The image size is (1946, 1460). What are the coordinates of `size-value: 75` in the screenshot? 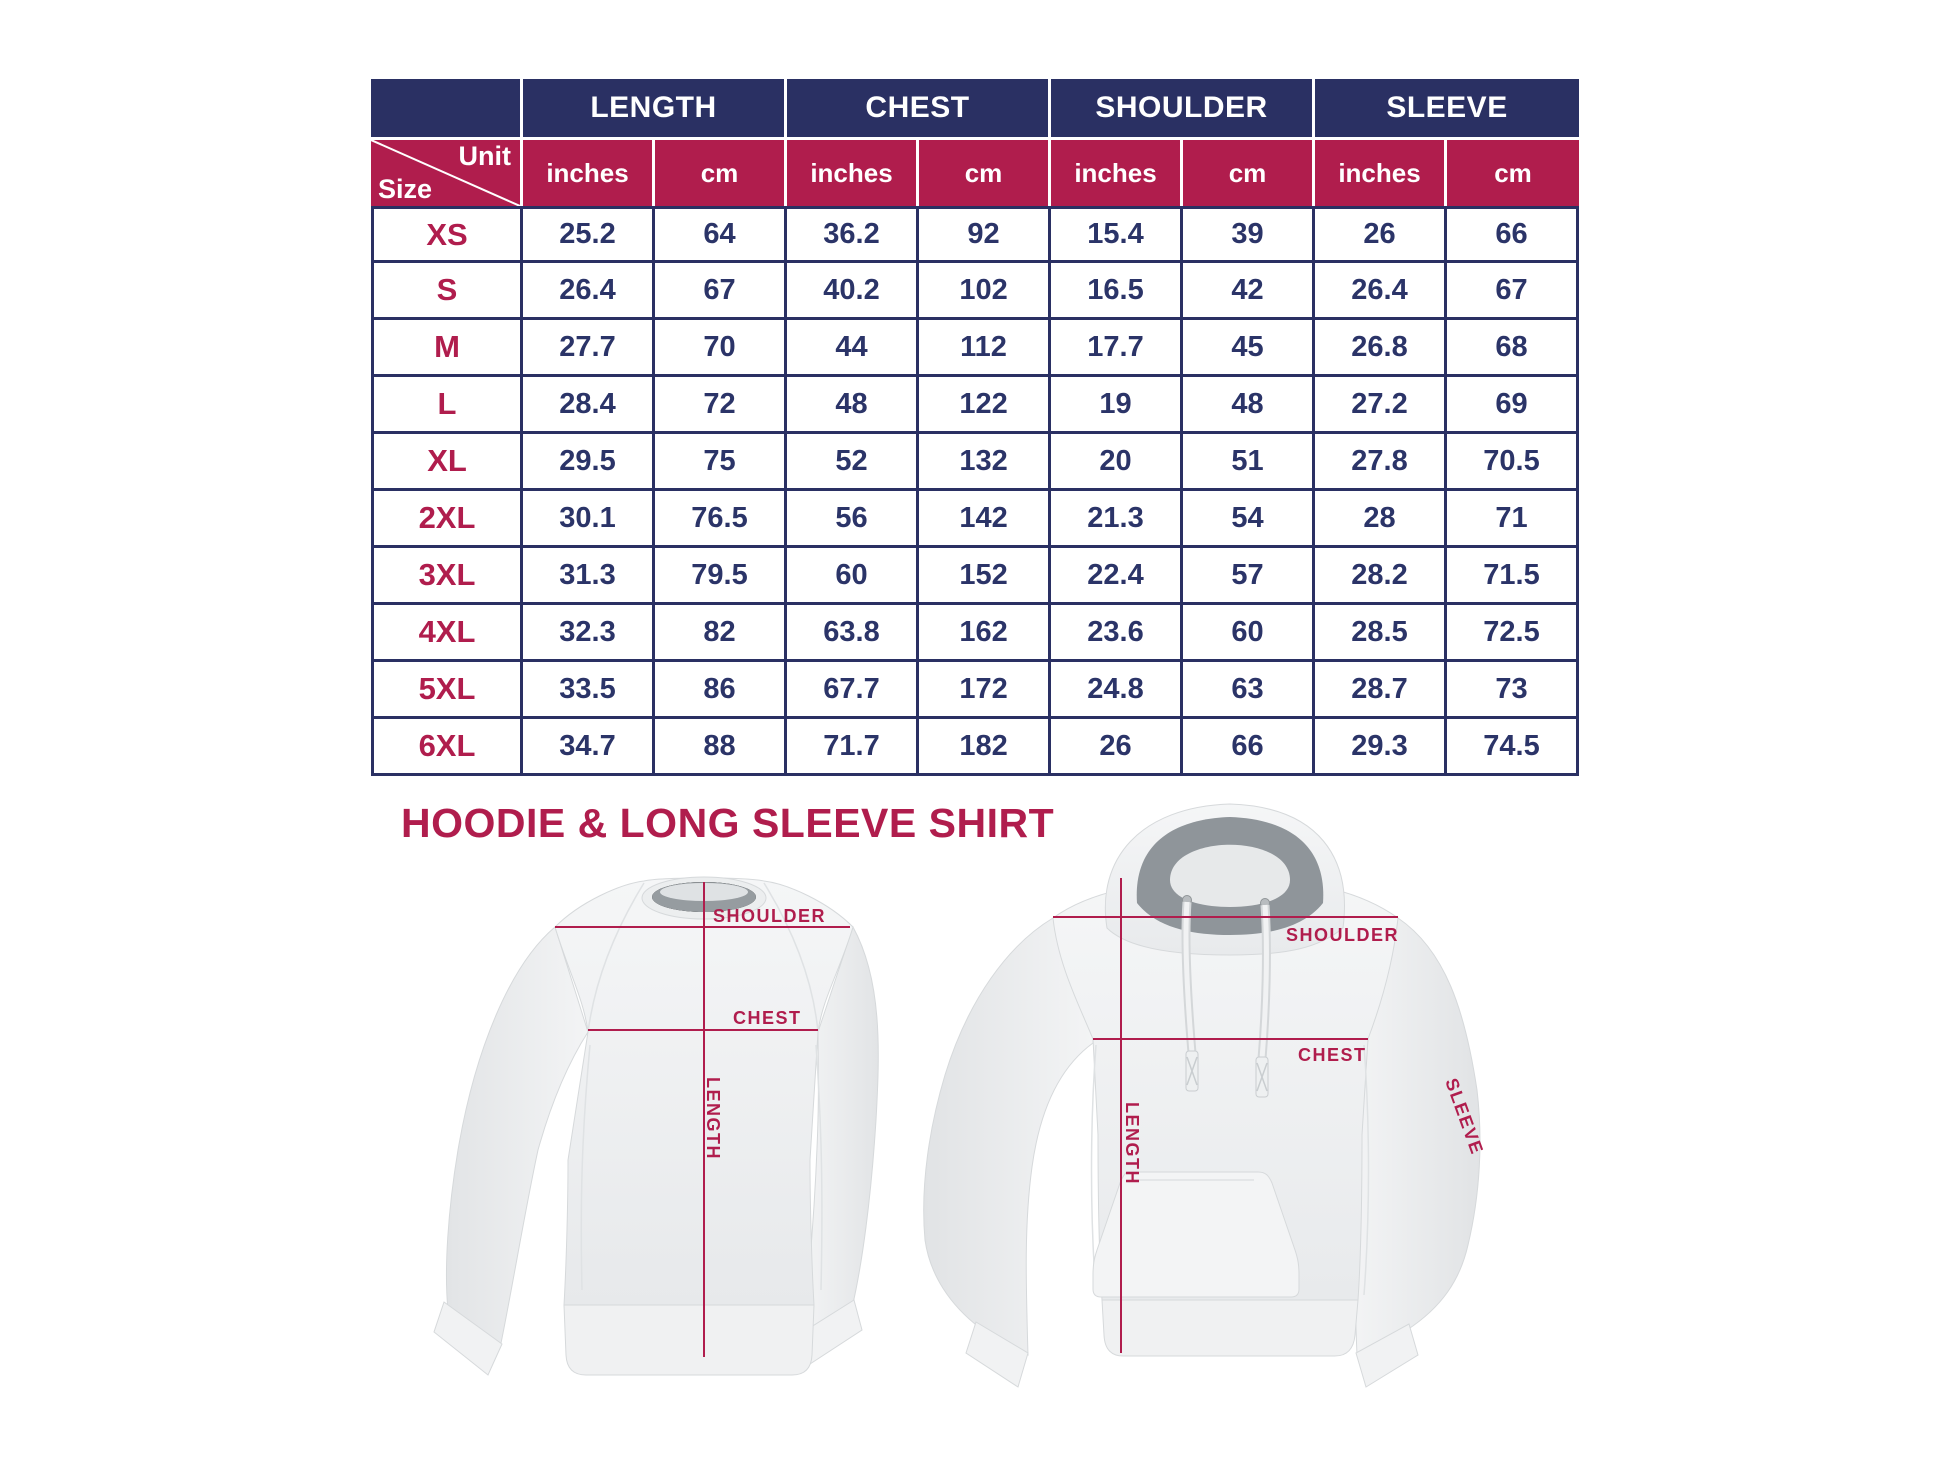 It's located at (721, 462).